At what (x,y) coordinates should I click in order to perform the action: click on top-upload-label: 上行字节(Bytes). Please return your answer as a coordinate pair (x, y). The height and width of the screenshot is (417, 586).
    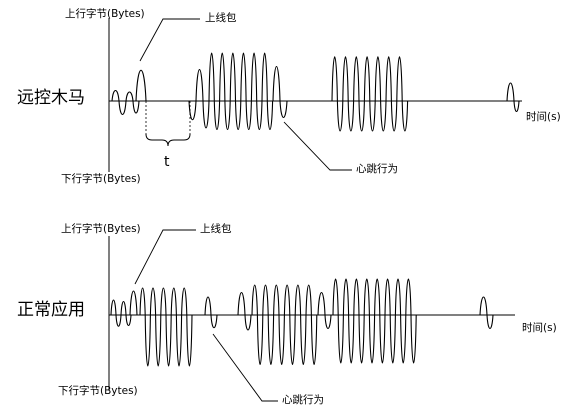
    Looking at the image, I should click on (105, 14).